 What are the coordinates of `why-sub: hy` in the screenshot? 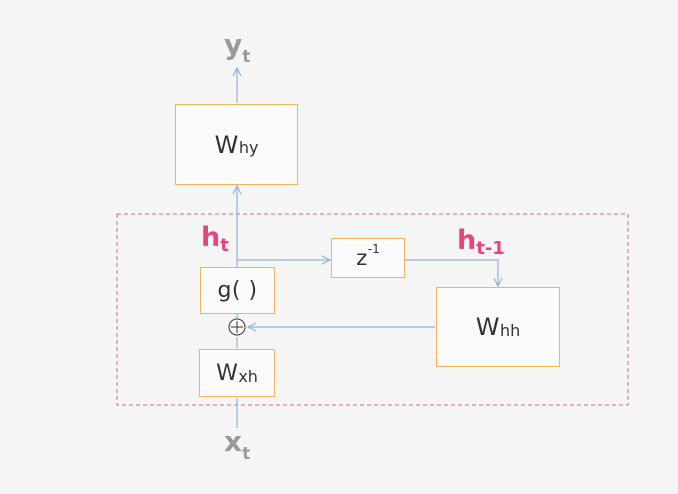 It's located at (248, 147).